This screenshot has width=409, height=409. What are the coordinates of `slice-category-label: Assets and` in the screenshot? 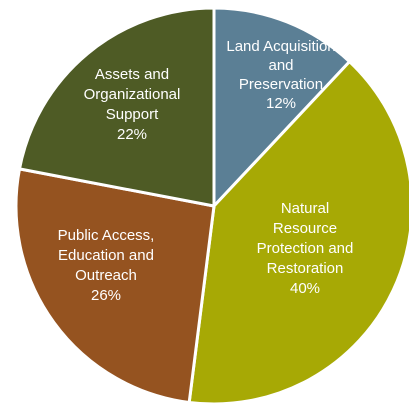 It's located at (132, 74).